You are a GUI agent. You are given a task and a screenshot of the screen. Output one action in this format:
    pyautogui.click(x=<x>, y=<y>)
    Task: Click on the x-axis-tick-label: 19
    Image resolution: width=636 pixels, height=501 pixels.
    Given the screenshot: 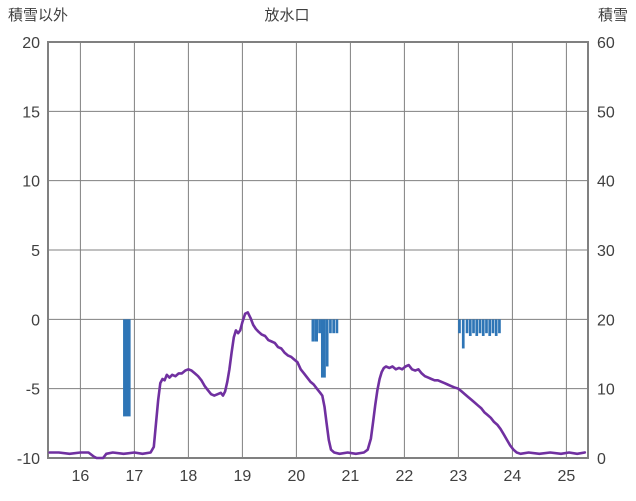 What is the action you would take?
    pyautogui.click(x=243, y=476)
    